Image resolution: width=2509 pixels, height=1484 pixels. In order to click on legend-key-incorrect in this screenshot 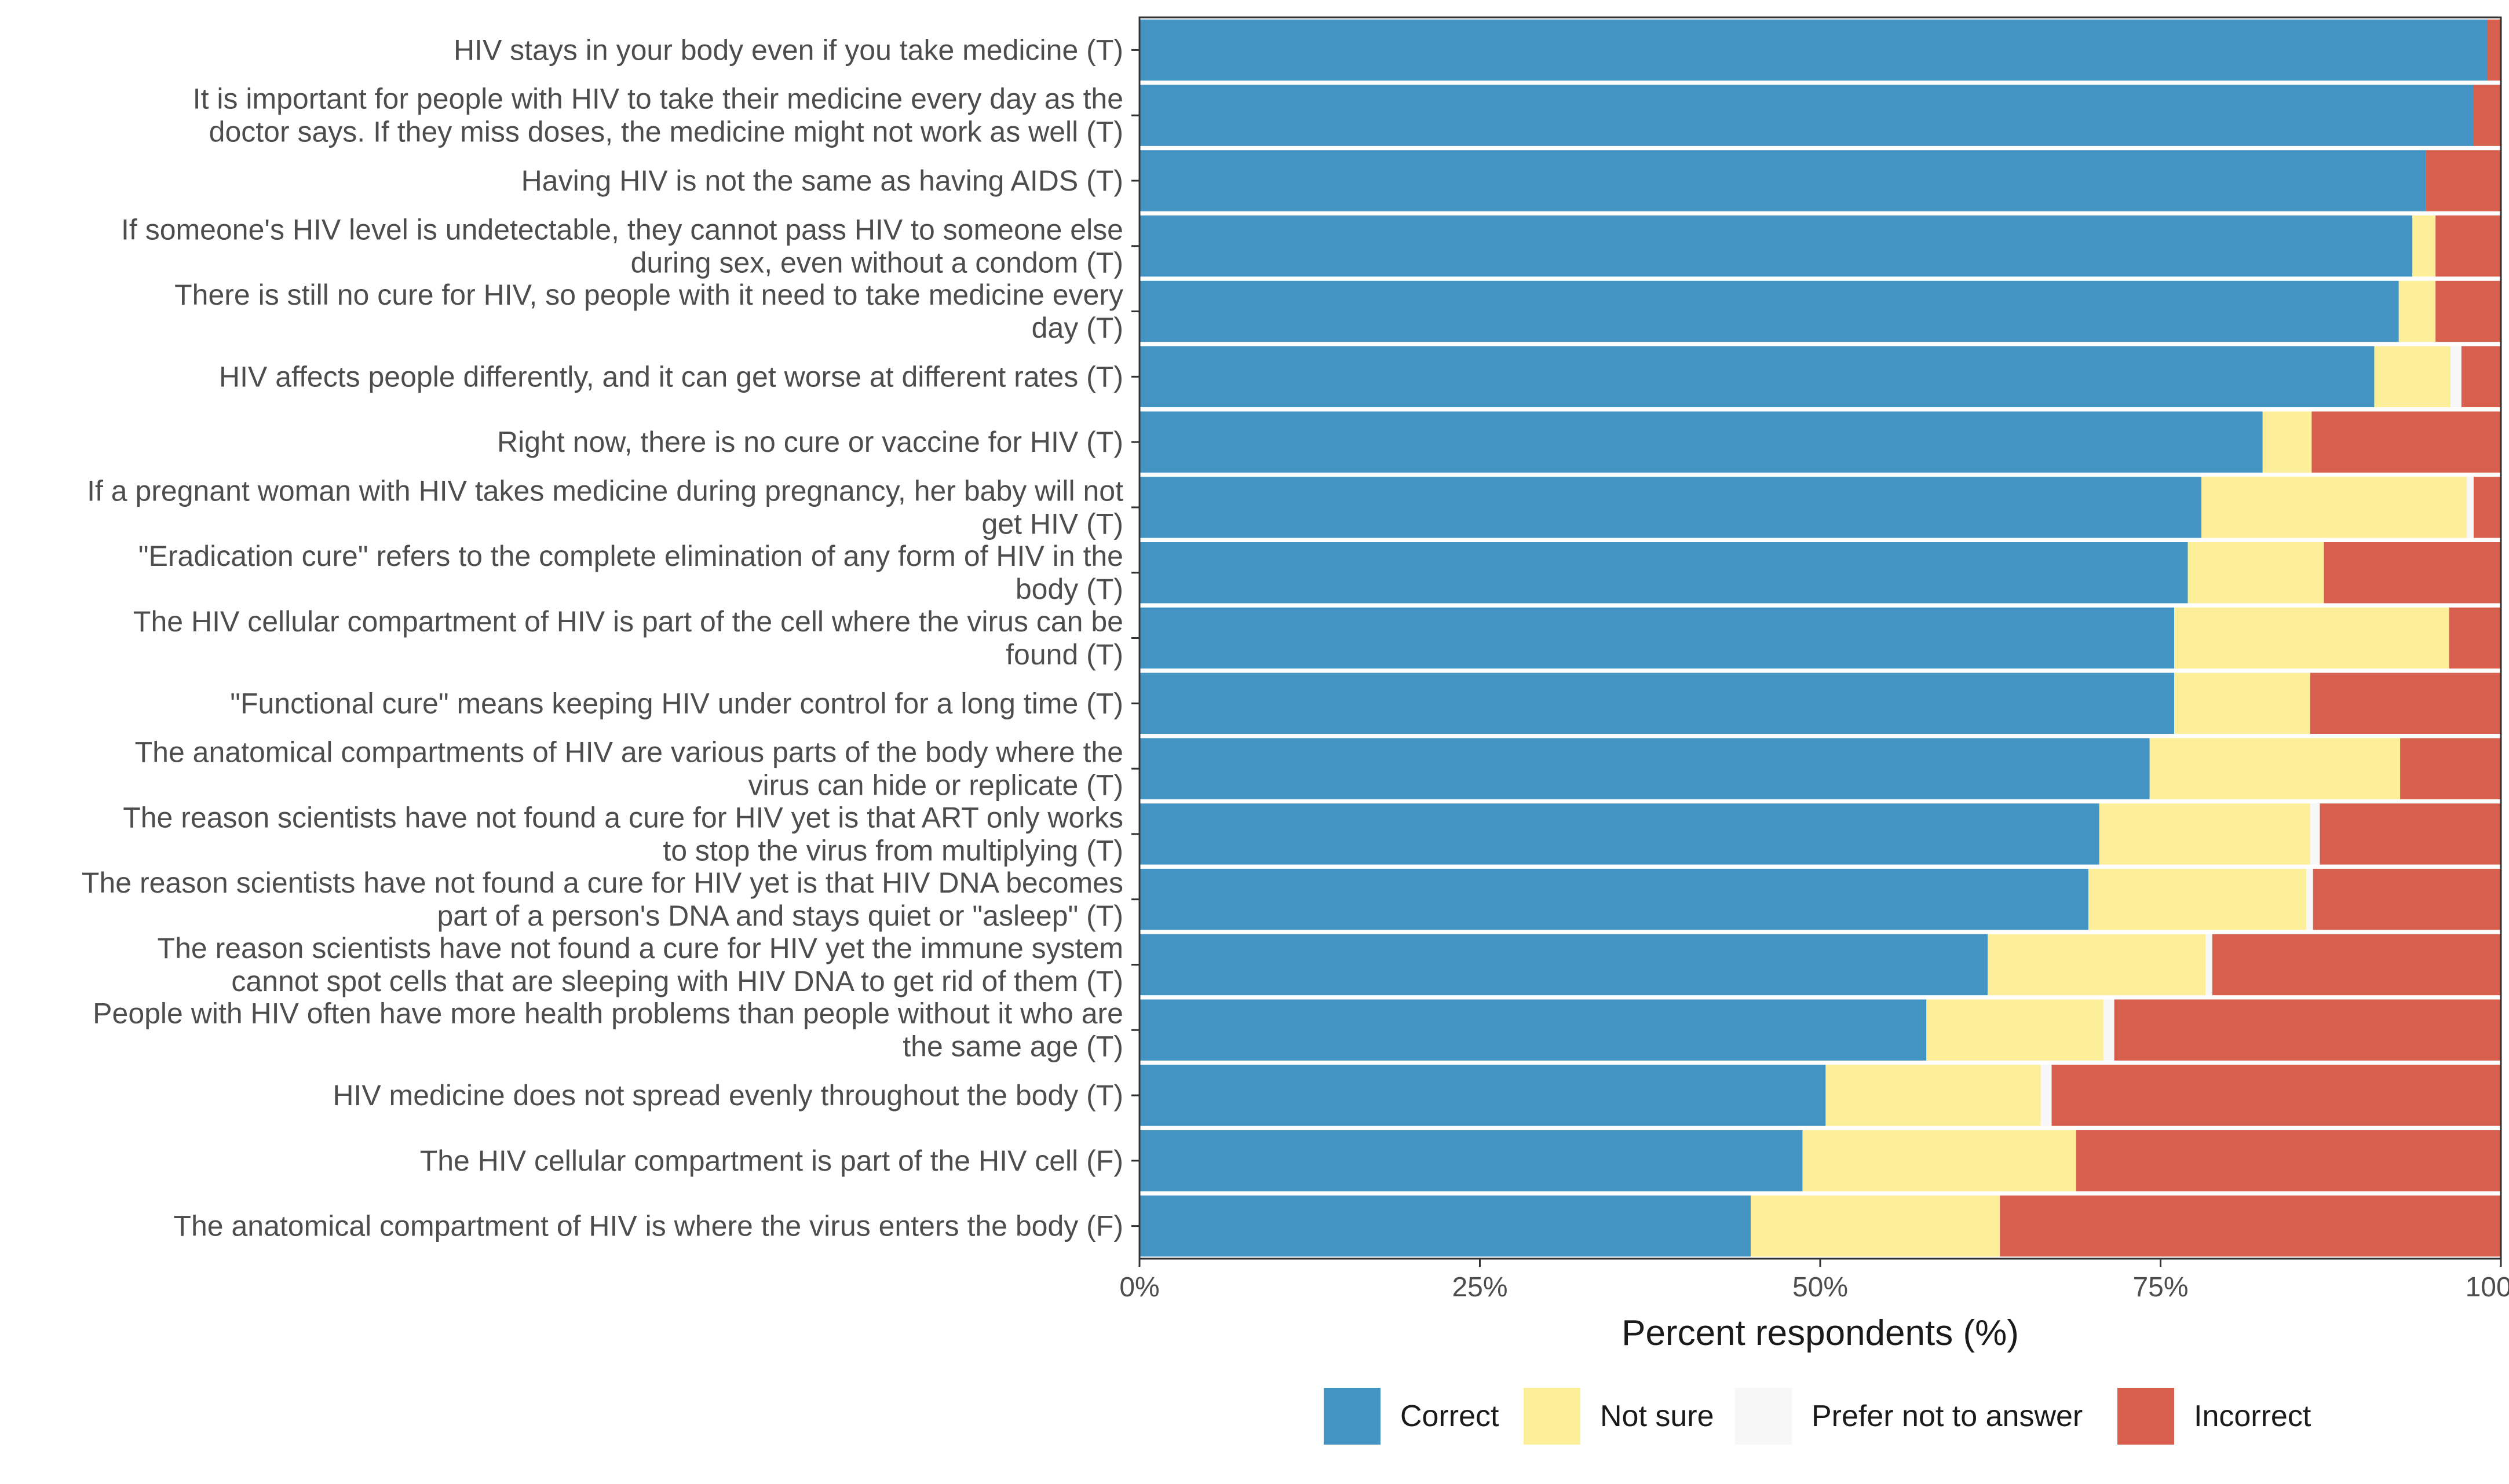, I will do `click(2145, 1416)`.